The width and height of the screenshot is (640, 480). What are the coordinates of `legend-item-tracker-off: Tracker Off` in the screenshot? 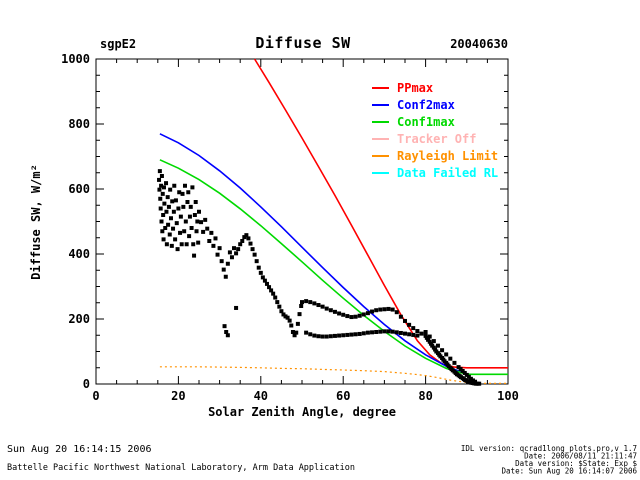 It's located at (424, 139).